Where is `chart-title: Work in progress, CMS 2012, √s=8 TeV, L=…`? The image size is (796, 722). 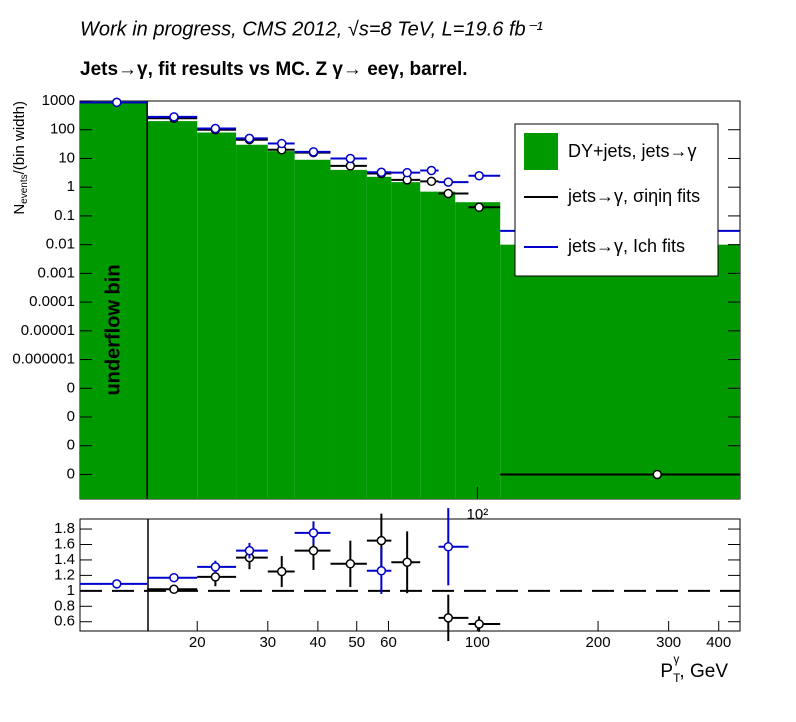 chart-title: Work in progress, CMS 2012, √s=8 TeV, L=… is located at coordinates (311, 29).